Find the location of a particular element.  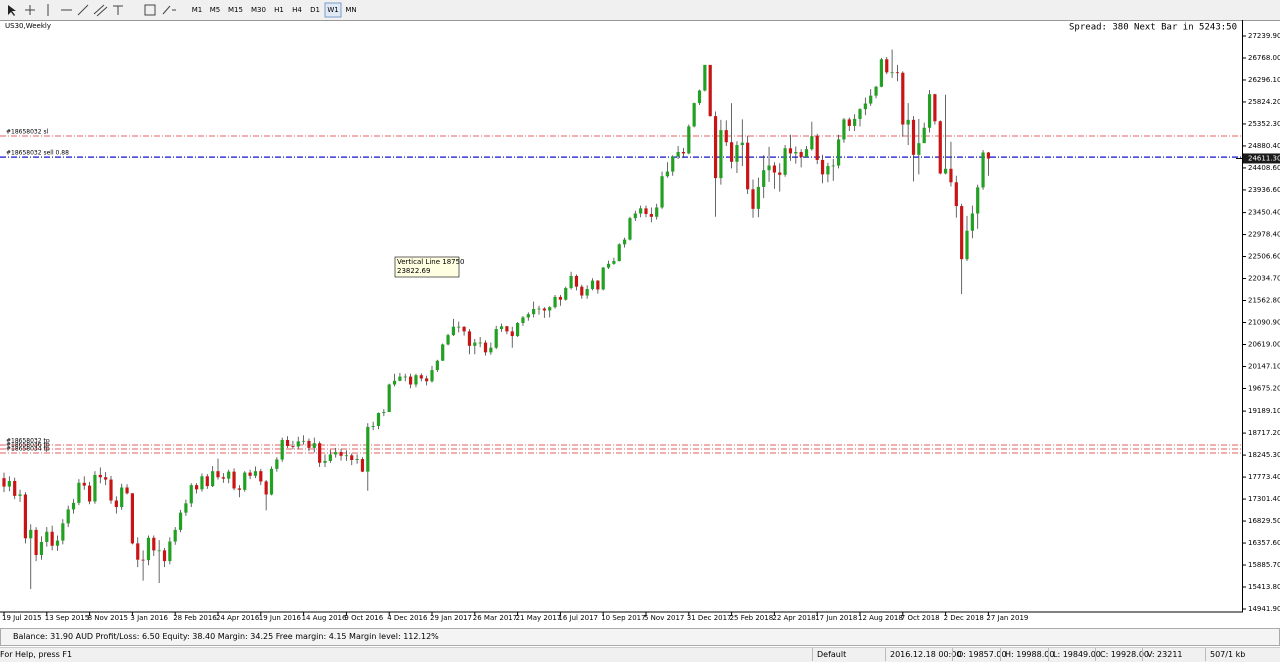

price-tag is located at coordinates (1261, 158).